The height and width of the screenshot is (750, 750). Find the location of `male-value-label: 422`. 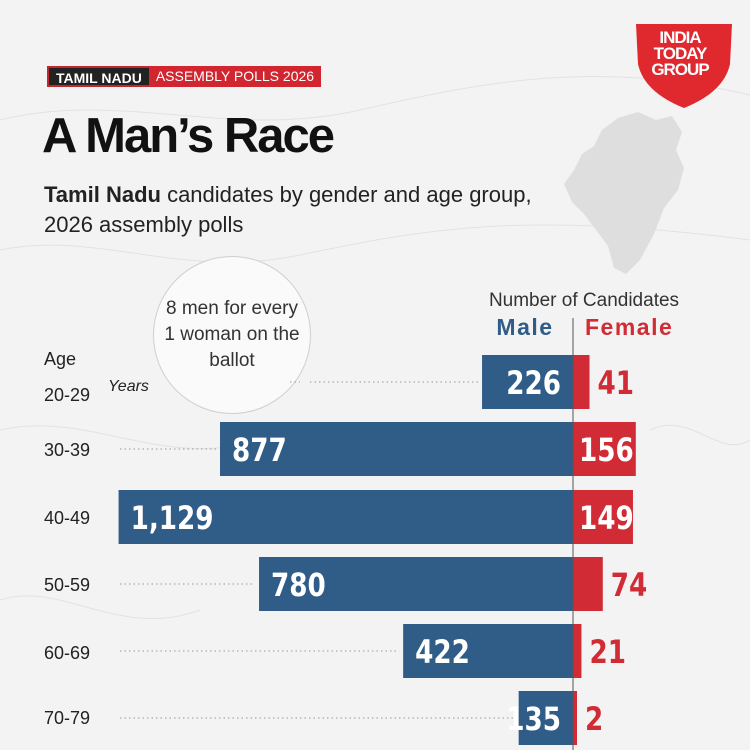

male-value-label: 422 is located at coordinates (442, 651).